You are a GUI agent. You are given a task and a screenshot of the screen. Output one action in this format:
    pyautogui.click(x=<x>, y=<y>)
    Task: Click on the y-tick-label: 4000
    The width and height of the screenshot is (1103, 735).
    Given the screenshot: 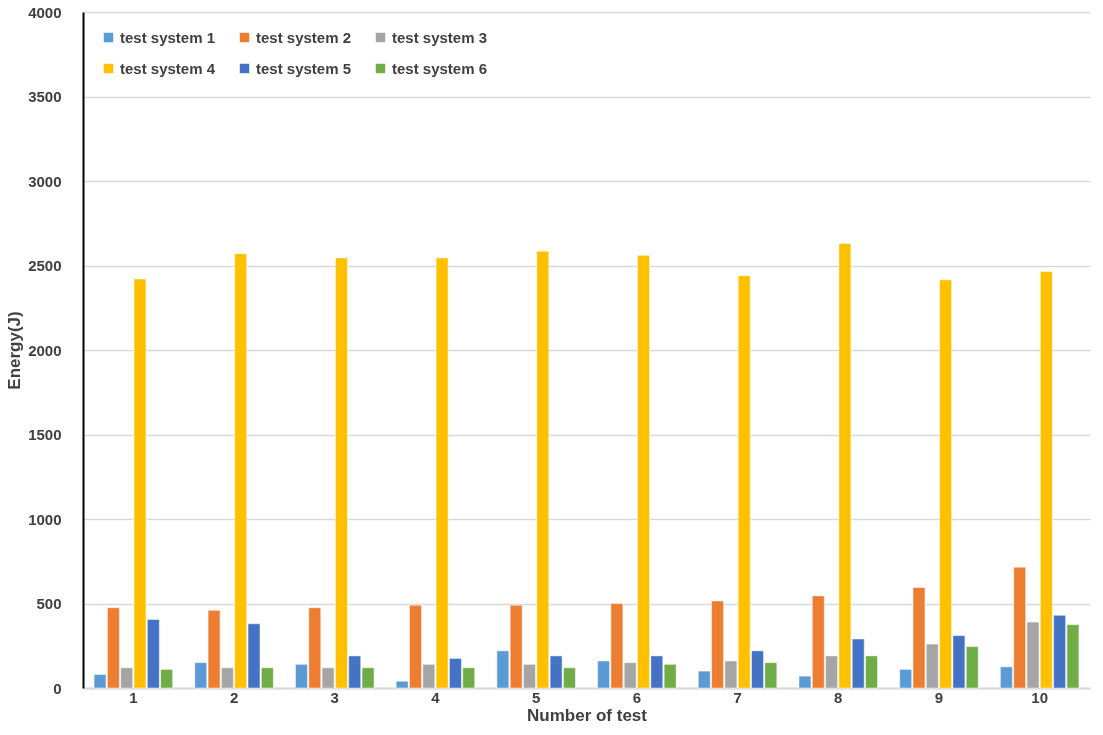 What is the action you would take?
    pyautogui.click(x=45, y=12)
    